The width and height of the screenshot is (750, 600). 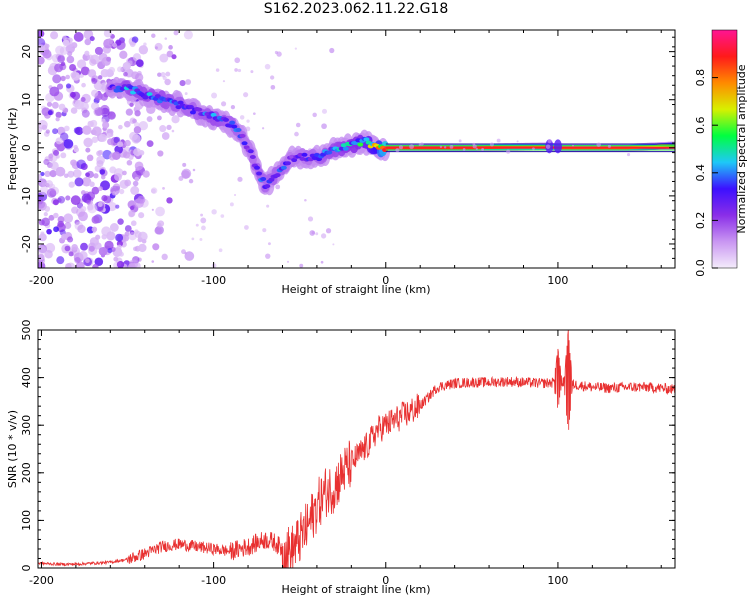 What do you see at coordinates (355, 289) in the screenshot?
I see `spectrogram-x-label: Height of straight line (km)` at bounding box center [355, 289].